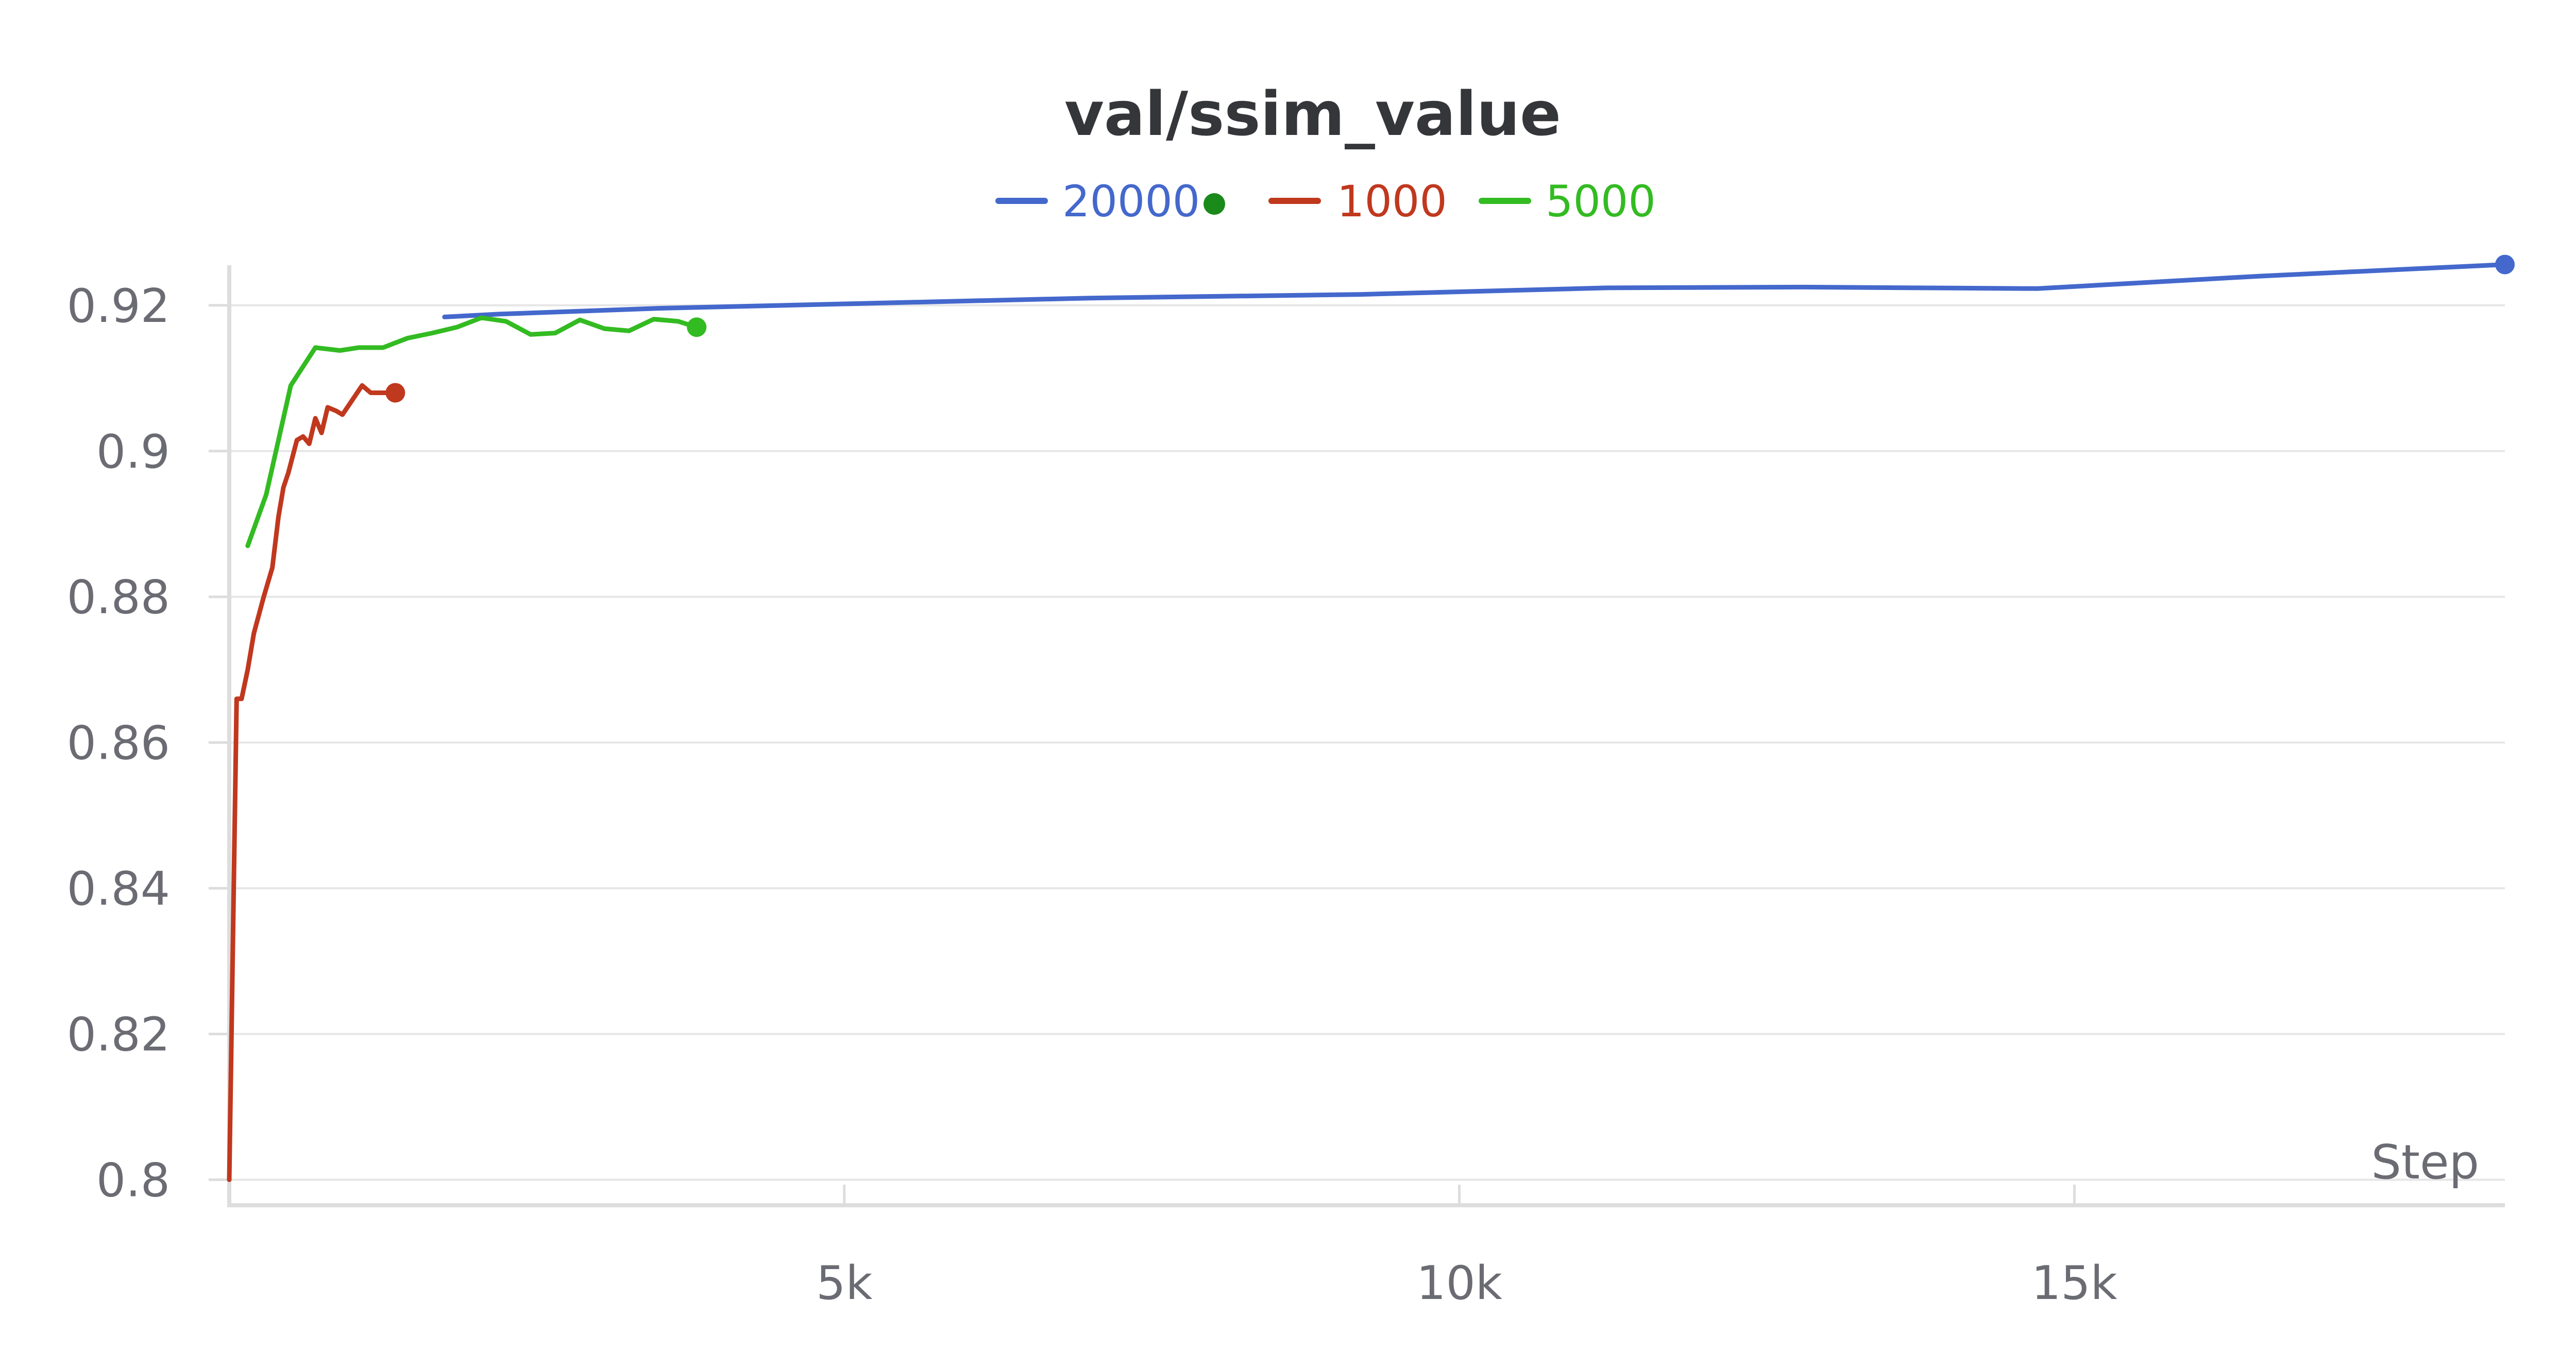  What do you see at coordinates (118, 743) in the screenshot?
I see `y-tick-label: 0.86` at bounding box center [118, 743].